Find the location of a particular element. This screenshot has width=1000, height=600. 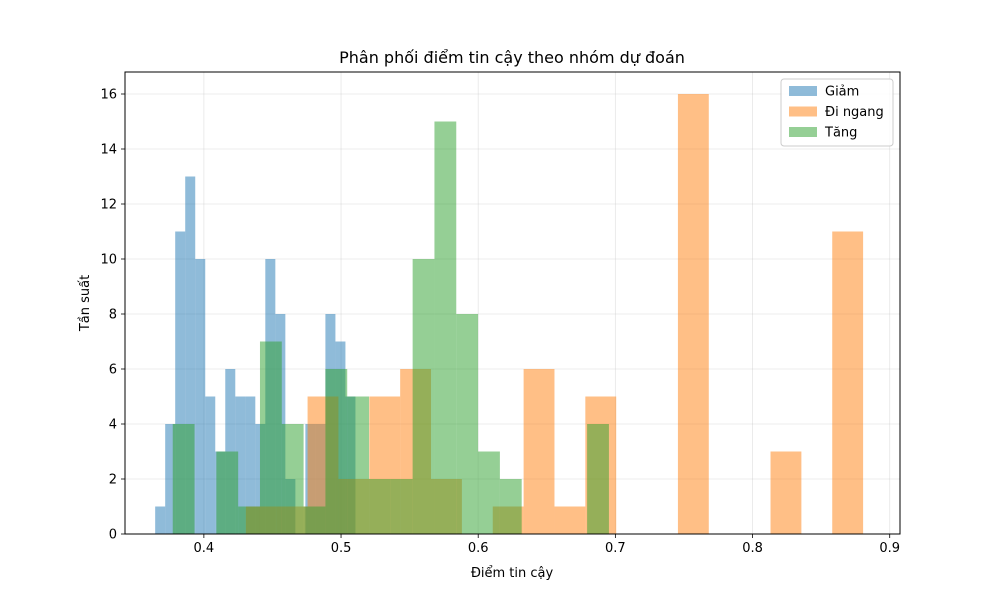

chart-title: Phân phối điểm tin cậy theo nhóm dự đoán is located at coordinates (512, 57).